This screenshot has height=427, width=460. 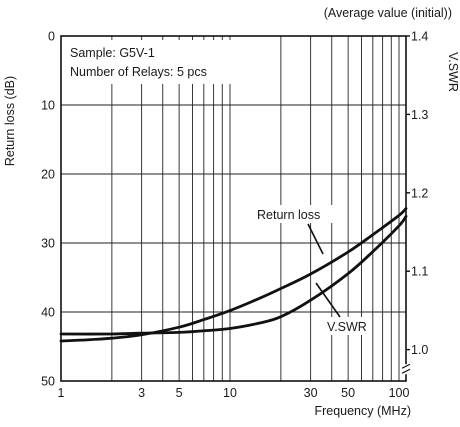 I want to click on y-left-tick-label: 20, so click(x=48, y=175).